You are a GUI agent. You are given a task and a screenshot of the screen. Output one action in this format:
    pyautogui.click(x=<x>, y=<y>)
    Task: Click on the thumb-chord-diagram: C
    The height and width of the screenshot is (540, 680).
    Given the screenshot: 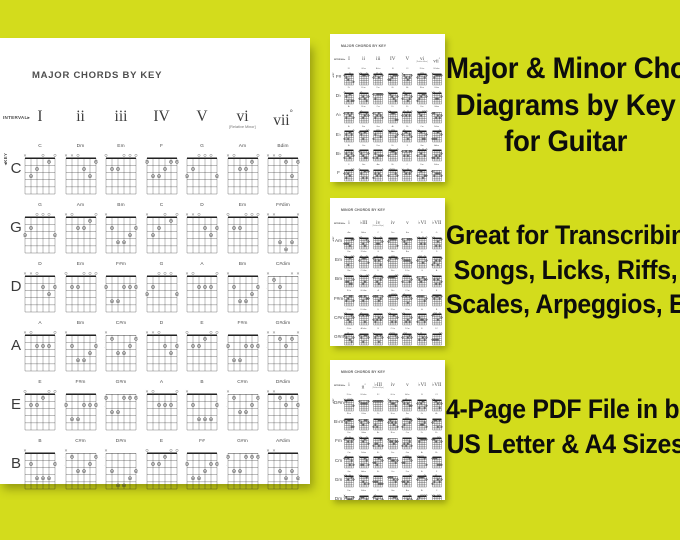 What is the action you would take?
    pyautogui.click(x=378, y=241)
    